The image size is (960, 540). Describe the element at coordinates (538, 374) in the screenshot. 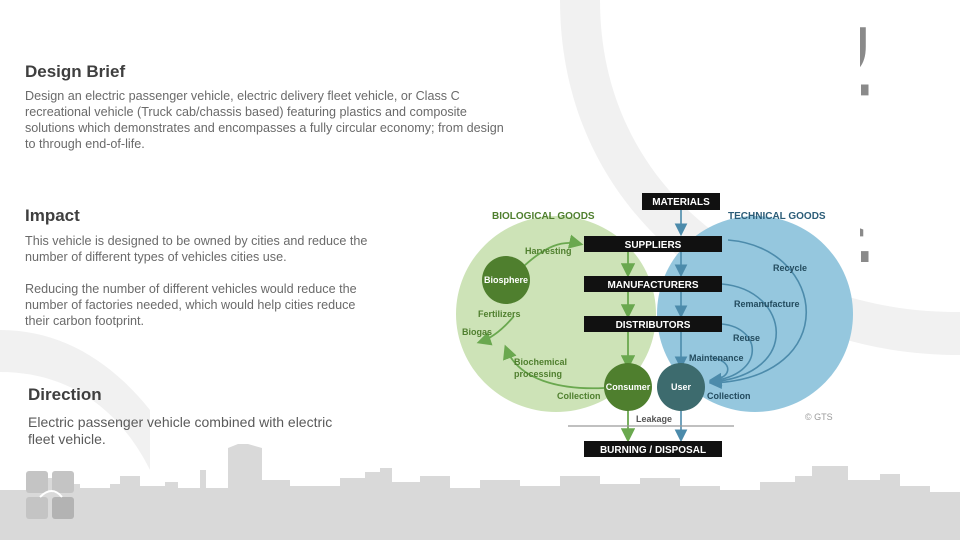

I see `biochemical-label-2: processing` at that location.